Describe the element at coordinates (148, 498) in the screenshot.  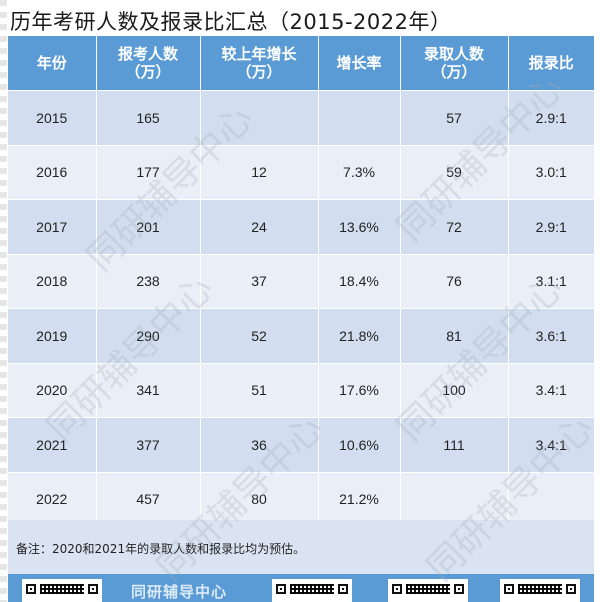
I see `cell-applicants: 457` at that location.